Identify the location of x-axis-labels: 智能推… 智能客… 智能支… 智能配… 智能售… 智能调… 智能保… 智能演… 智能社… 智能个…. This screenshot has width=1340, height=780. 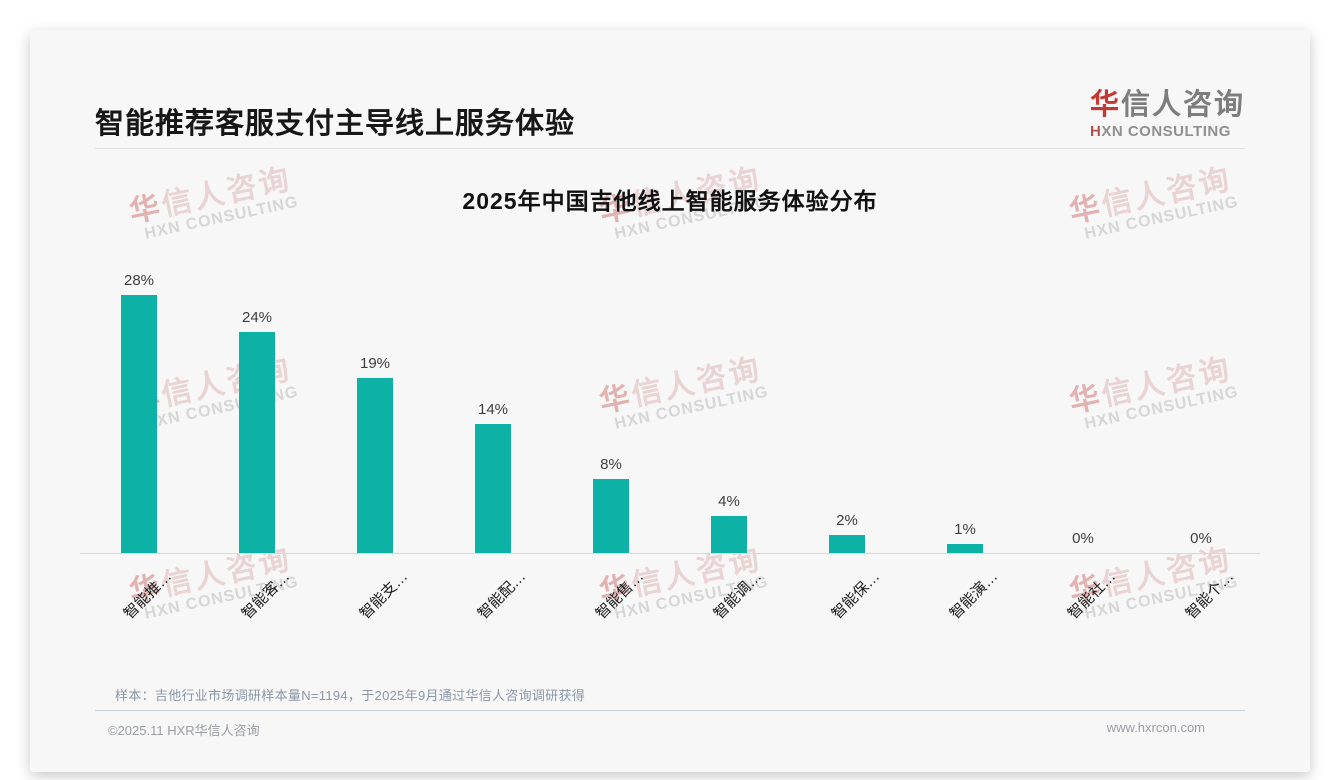
(670, 599).